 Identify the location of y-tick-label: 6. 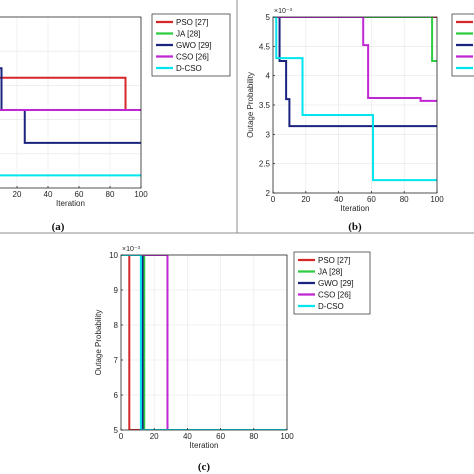
(116, 395).